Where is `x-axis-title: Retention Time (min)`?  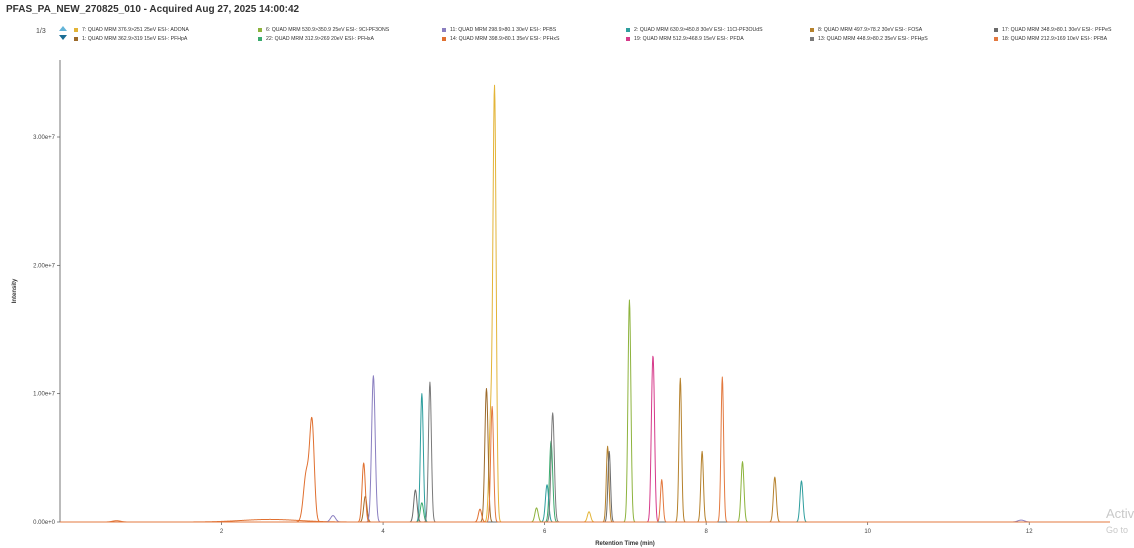 x-axis-title: Retention Time (min) is located at coordinates (625, 544).